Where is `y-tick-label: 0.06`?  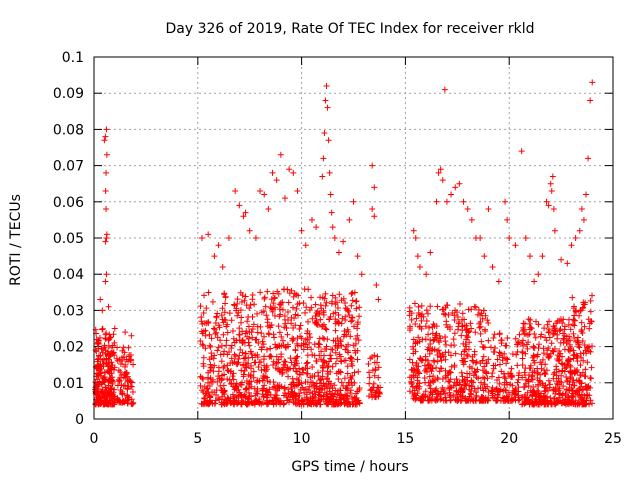
y-tick-label: 0.06 is located at coordinates (68, 203).